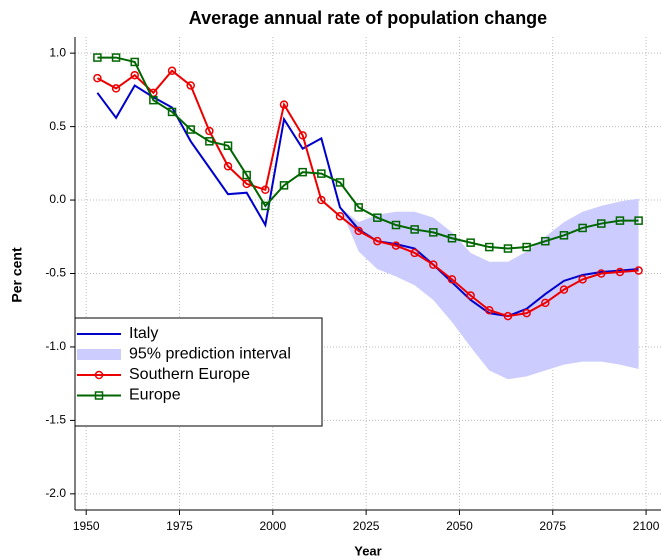  What do you see at coordinates (57, 126) in the screenshot?
I see `y-tick-label: 0.5` at bounding box center [57, 126].